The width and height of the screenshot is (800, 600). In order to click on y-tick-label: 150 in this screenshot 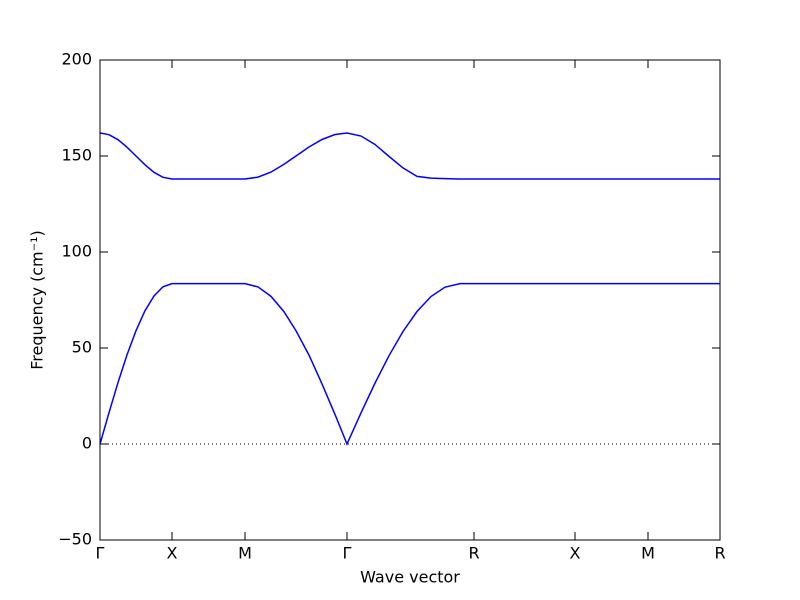, I will do `click(76, 155)`.